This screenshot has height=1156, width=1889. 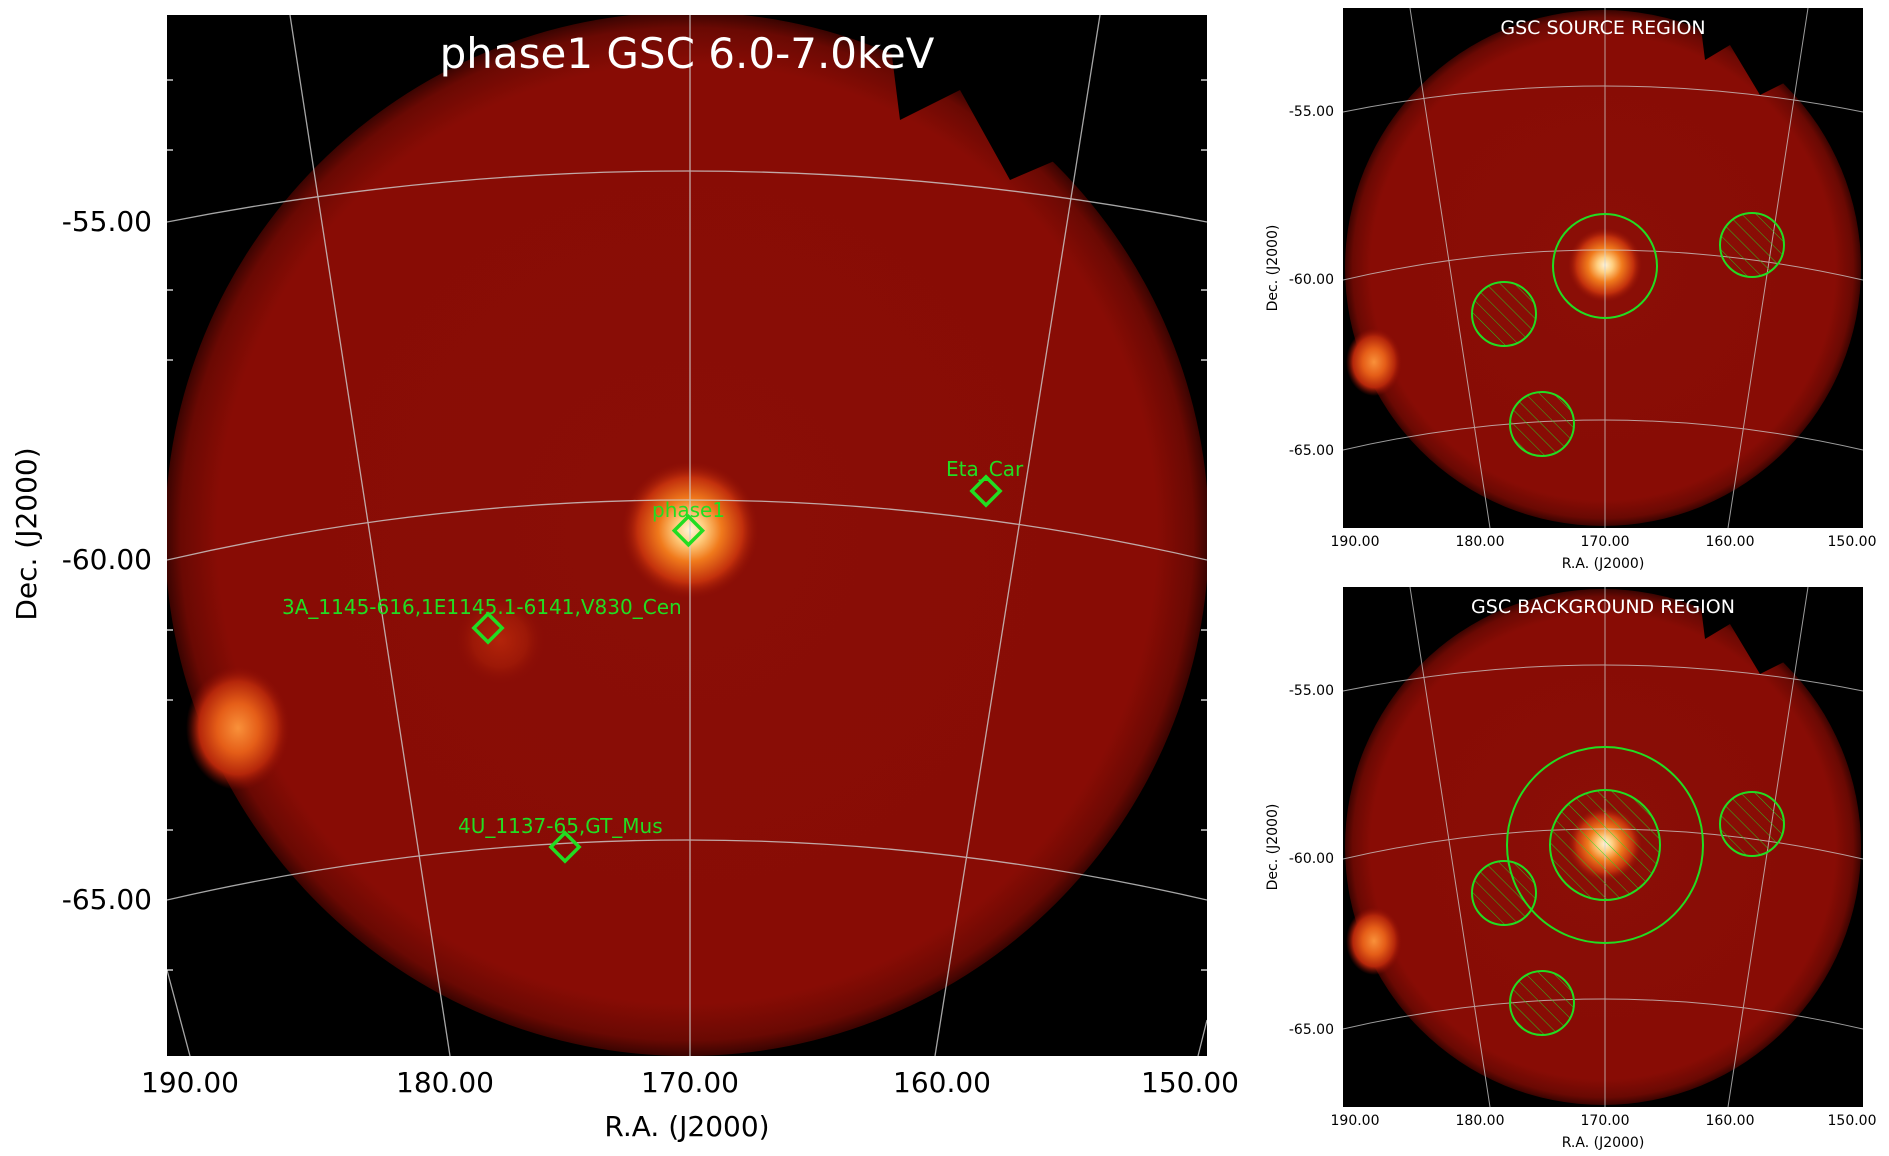 What do you see at coordinates (1730, 1121) in the screenshot?
I see `background-xtick-label: 160.00` at bounding box center [1730, 1121].